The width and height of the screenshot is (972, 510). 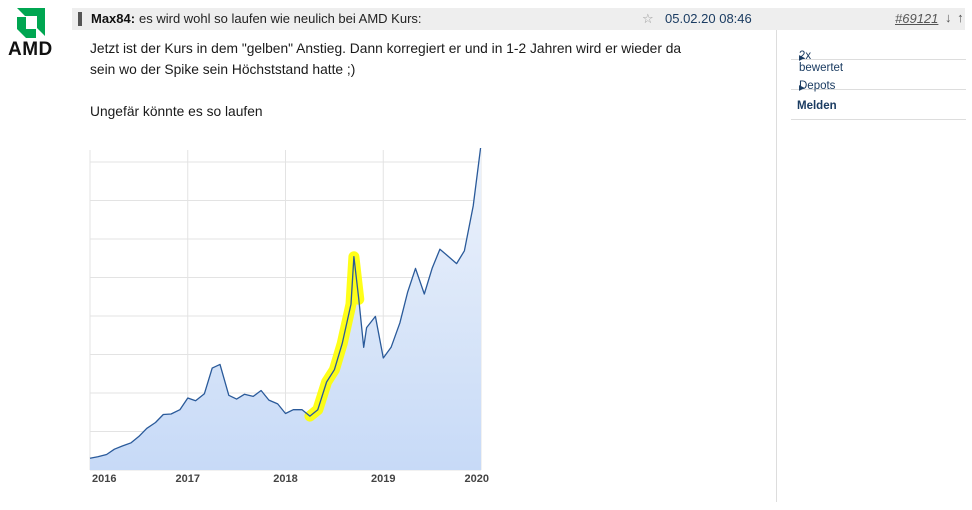 What do you see at coordinates (176, 111) in the screenshot?
I see `post-body-line: Ungefär könnte es so laufen` at bounding box center [176, 111].